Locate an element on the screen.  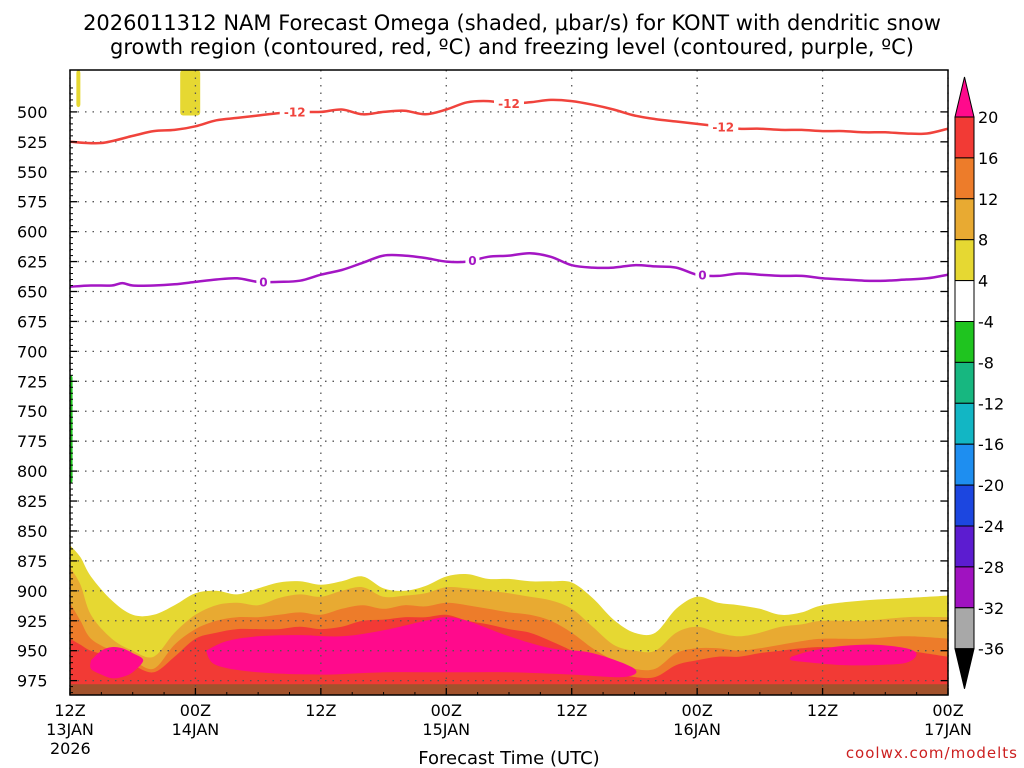
colorbar-label: 16 is located at coordinates (988, 158).